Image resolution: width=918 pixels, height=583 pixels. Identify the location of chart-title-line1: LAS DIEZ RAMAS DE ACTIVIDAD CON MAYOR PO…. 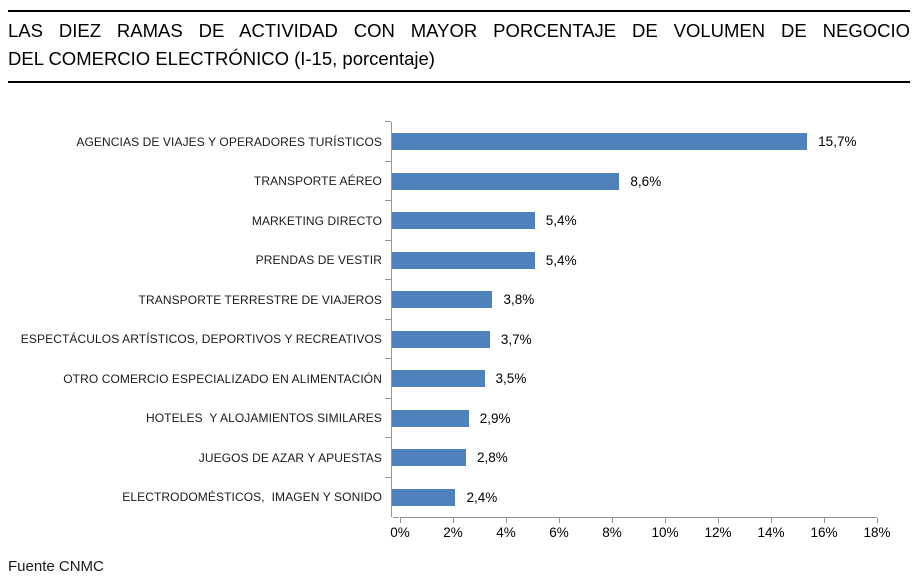
(459, 30).